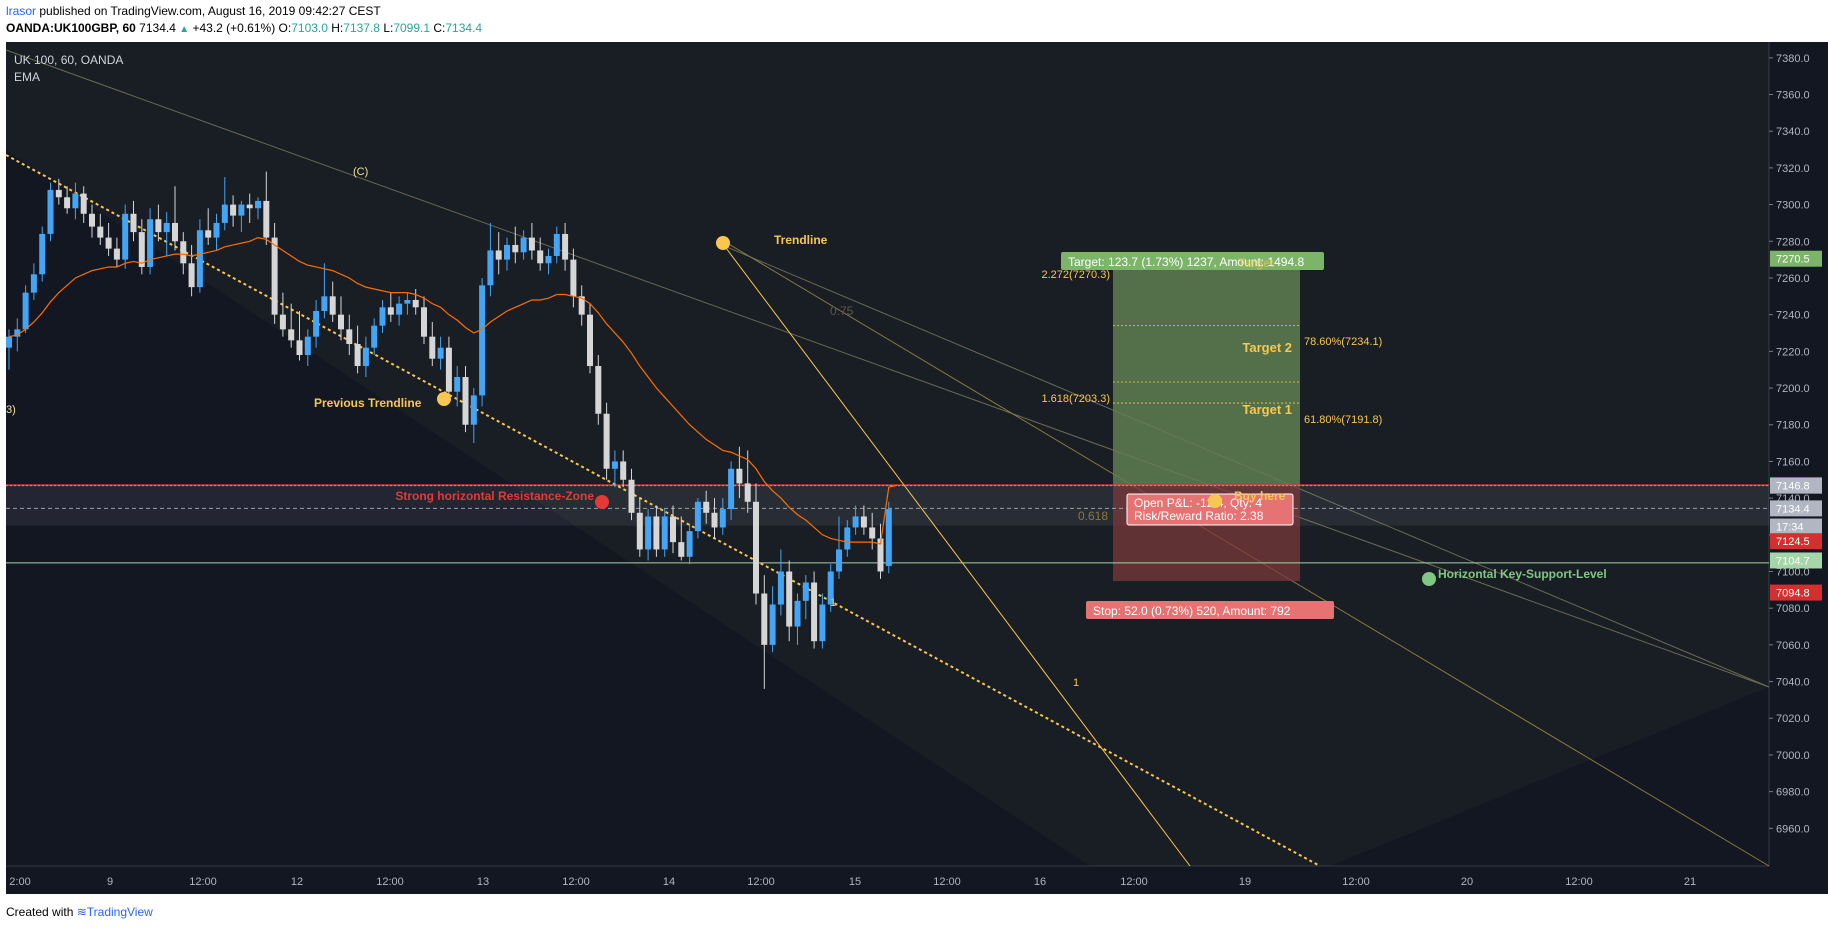 The width and height of the screenshot is (1828, 930). Describe the element at coordinates (833, 603) in the screenshot. I see `fan-1a-label: 1` at that location.